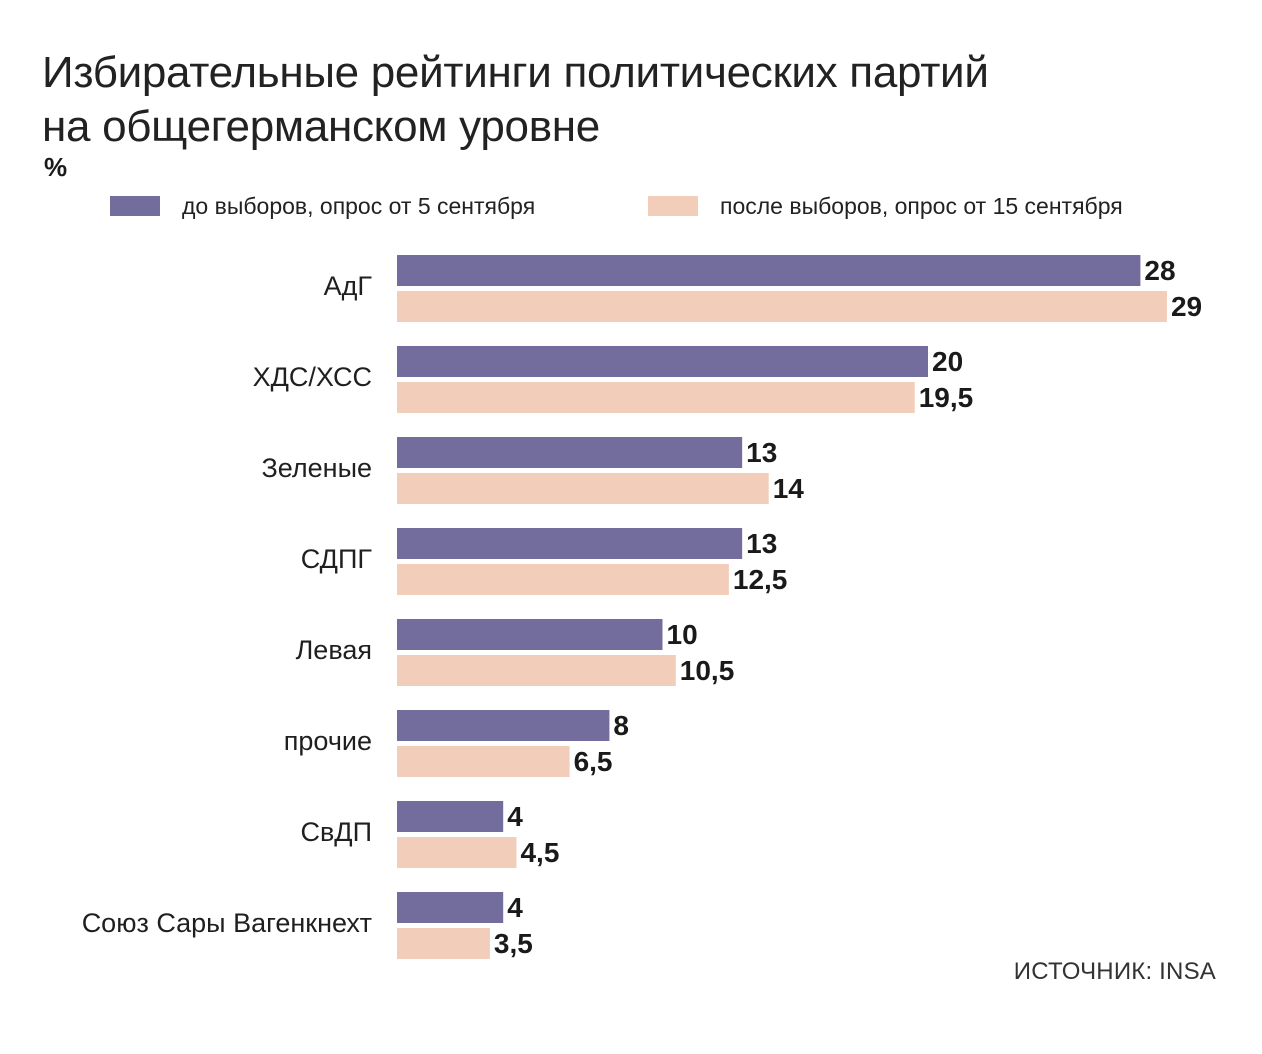 This screenshot has width=1262, height=1054. What do you see at coordinates (56, 167) in the screenshot?
I see `unit-label: %` at bounding box center [56, 167].